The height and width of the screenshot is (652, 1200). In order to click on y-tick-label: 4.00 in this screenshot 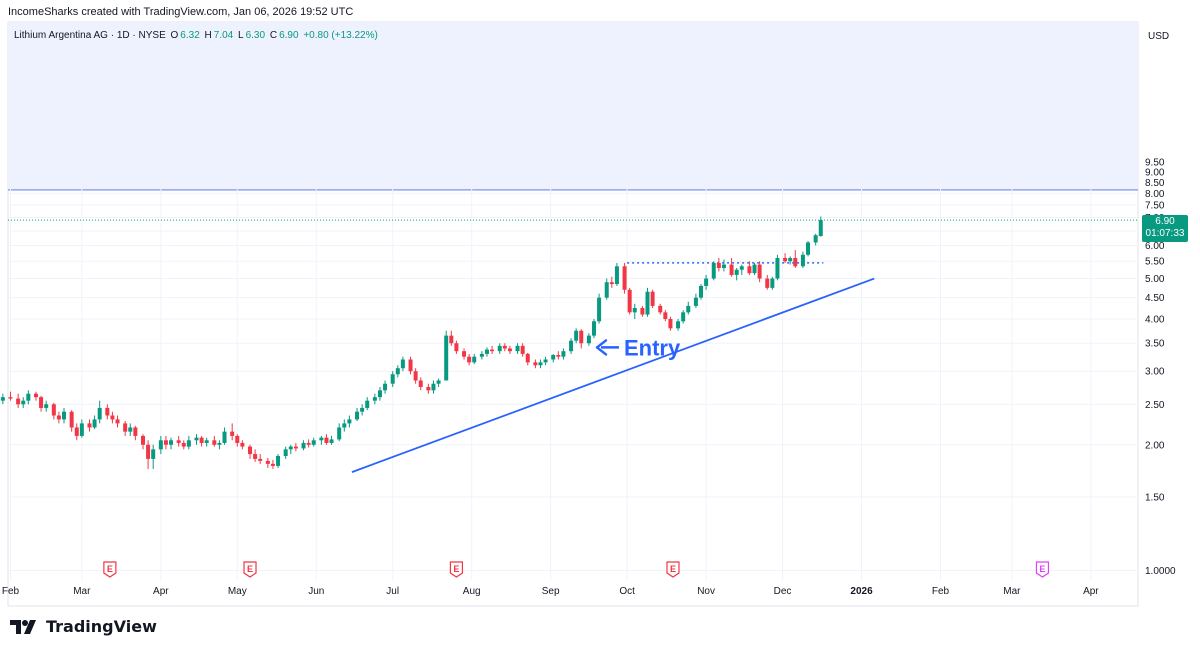, I will do `click(1155, 320)`.